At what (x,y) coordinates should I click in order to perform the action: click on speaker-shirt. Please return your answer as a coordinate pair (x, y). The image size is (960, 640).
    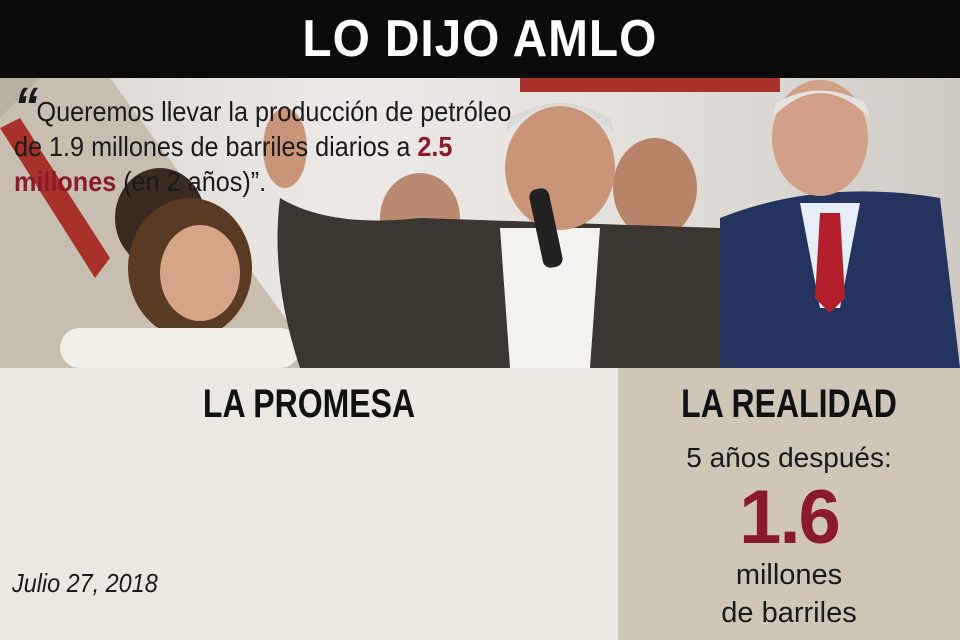
    Looking at the image, I should click on (550, 298).